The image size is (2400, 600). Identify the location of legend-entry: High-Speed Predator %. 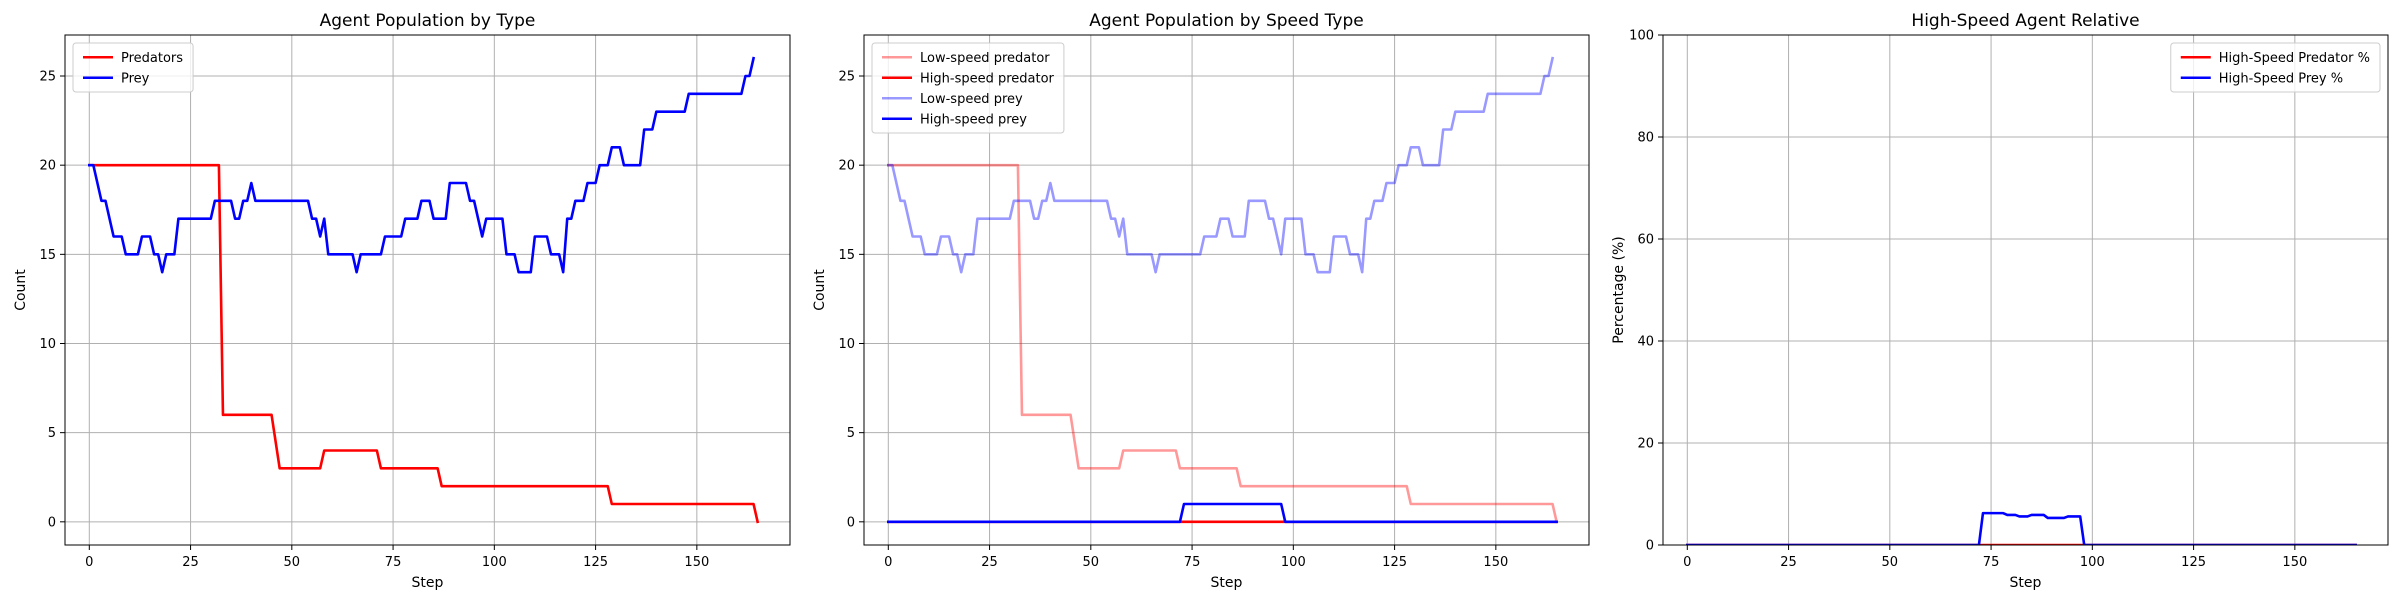
(2294, 58).